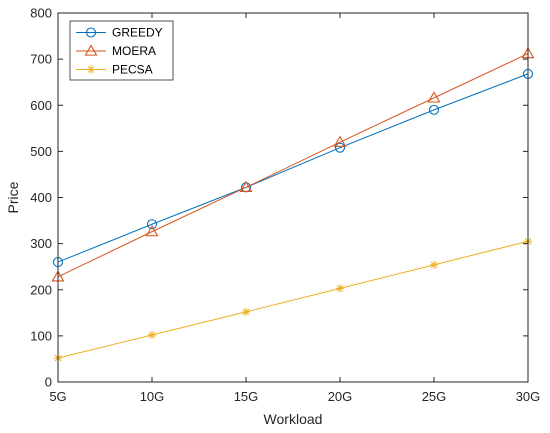 The image size is (550, 433). Describe the element at coordinates (41, 289) in the screenshot. I see `y-tick-label: 200` at that location.